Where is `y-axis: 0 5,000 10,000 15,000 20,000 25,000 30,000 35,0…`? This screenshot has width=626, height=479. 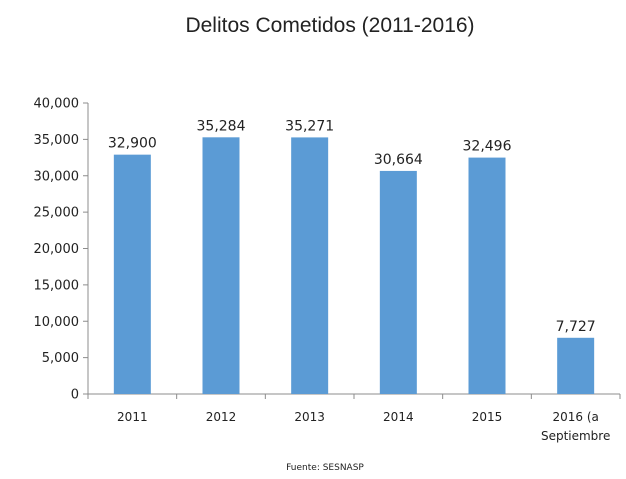 y-axis: 0 5,000 10,000 15,000 20,000 25,000 30,000 35,0… is located at coordinates (61, 250).